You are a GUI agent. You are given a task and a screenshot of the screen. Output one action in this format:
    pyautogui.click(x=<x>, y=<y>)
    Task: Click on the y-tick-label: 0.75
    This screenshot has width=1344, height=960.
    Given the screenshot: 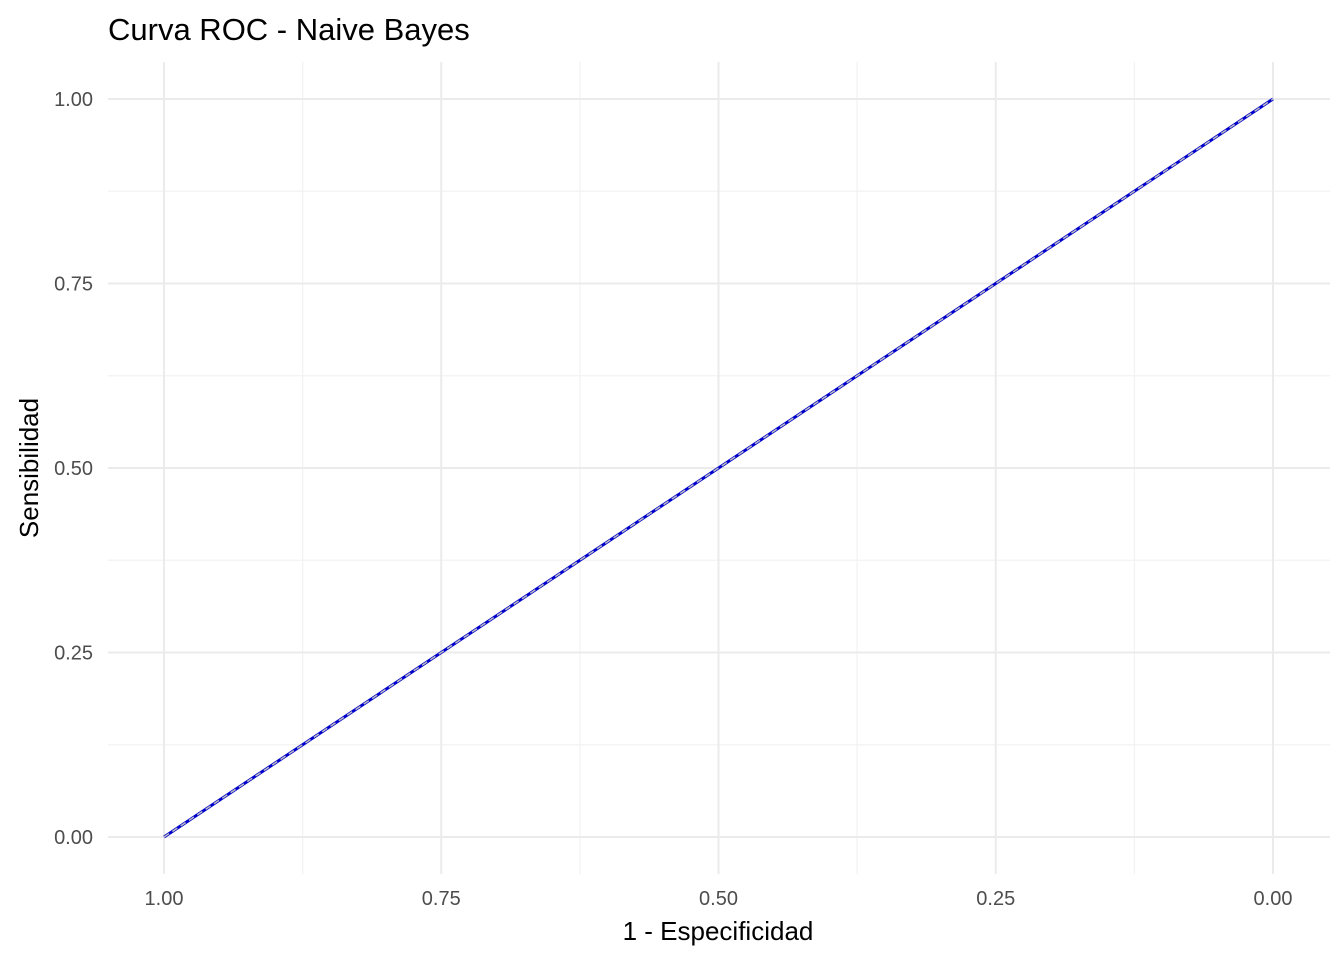 What is the action you would take?
    pyautogui.click(x=73, y=285)
    